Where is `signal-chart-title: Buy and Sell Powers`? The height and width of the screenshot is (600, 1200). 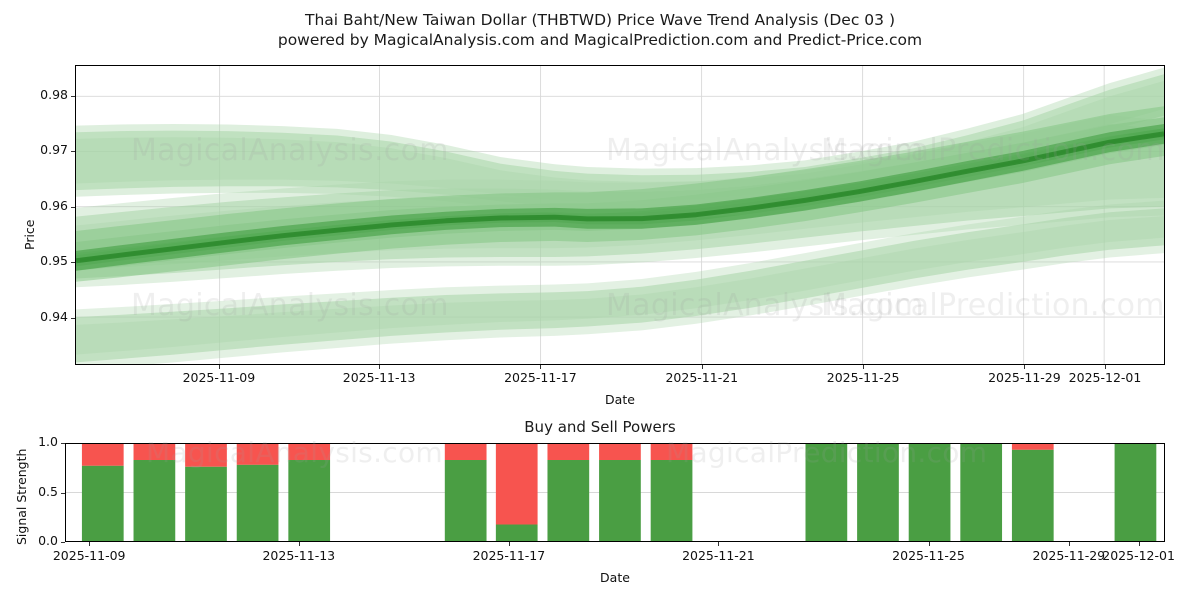 signal-chart-title: Buy and Sell Powers is located at coordinates (600, 427).